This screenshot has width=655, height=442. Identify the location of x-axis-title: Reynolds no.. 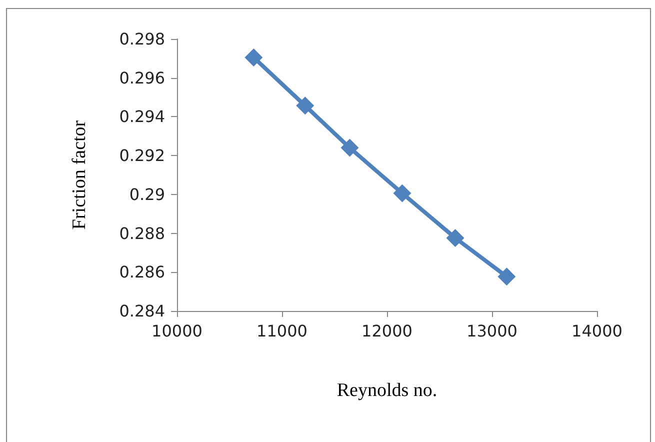
(387, 390).